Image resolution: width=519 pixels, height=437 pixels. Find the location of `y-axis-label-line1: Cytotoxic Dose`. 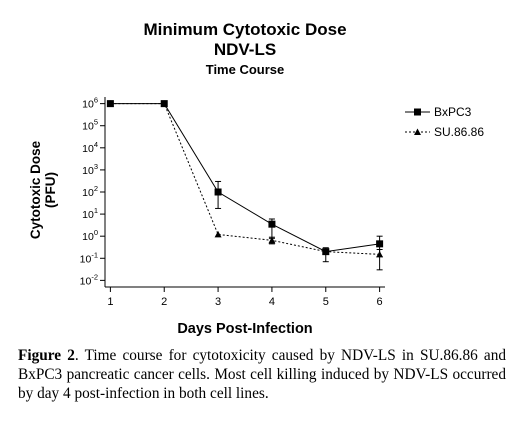

y-axis-label-line1: Cytotoxic Dose is located at coordinates (35, 189).